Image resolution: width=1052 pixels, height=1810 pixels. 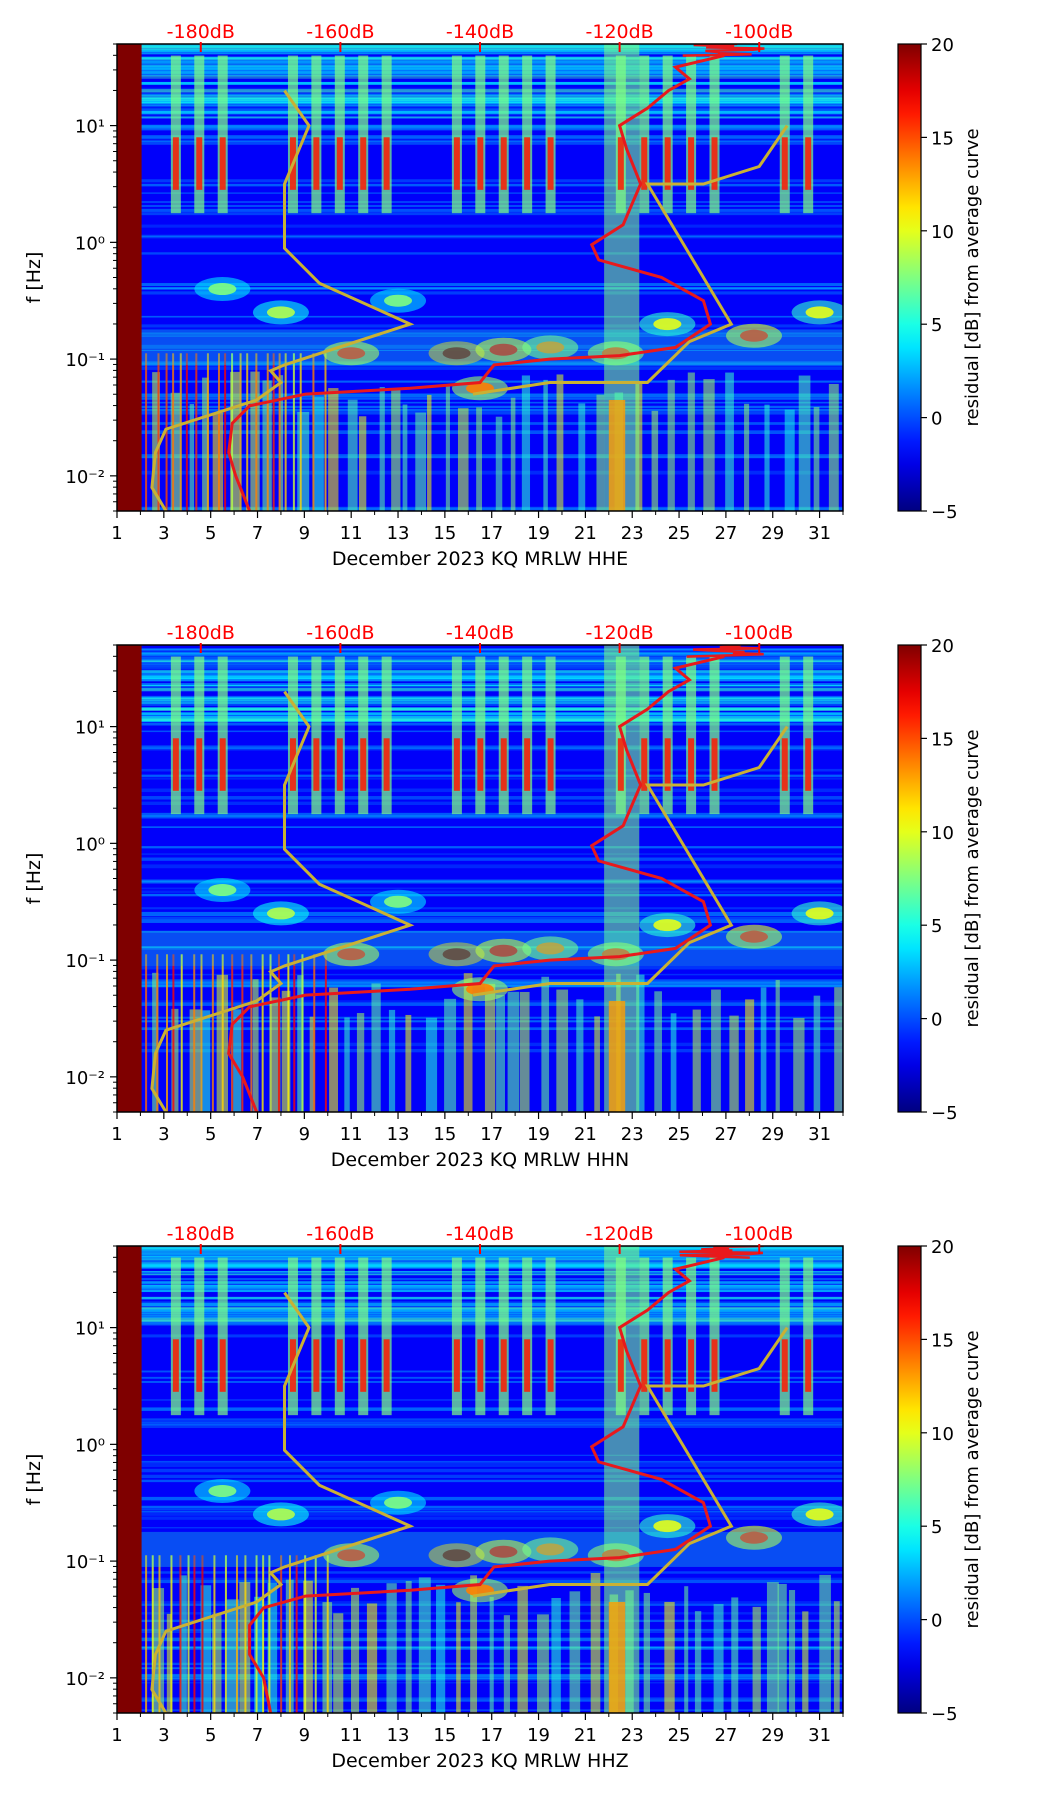 I want to click on x-tick-label: 7, so click(x=257, y=1735).